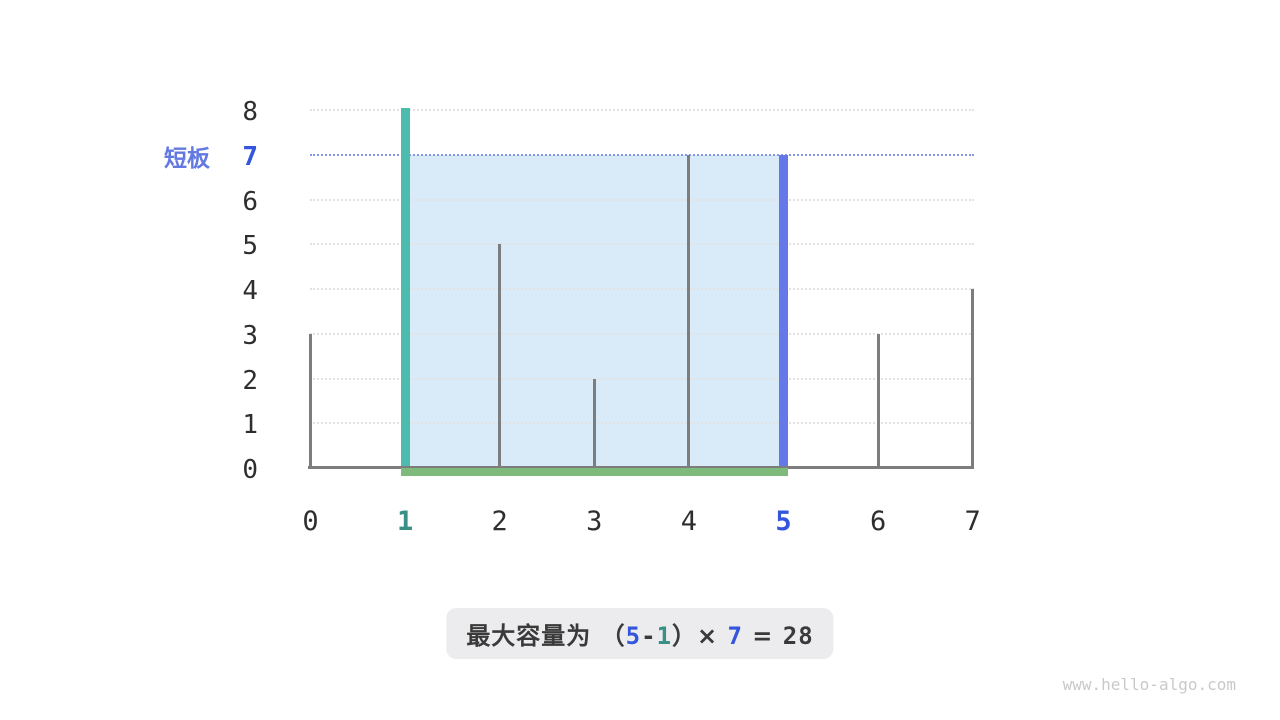 The height and width of the screenshot is (720, 1280). I want to click on right-pointer-bar, so click(783, 311).